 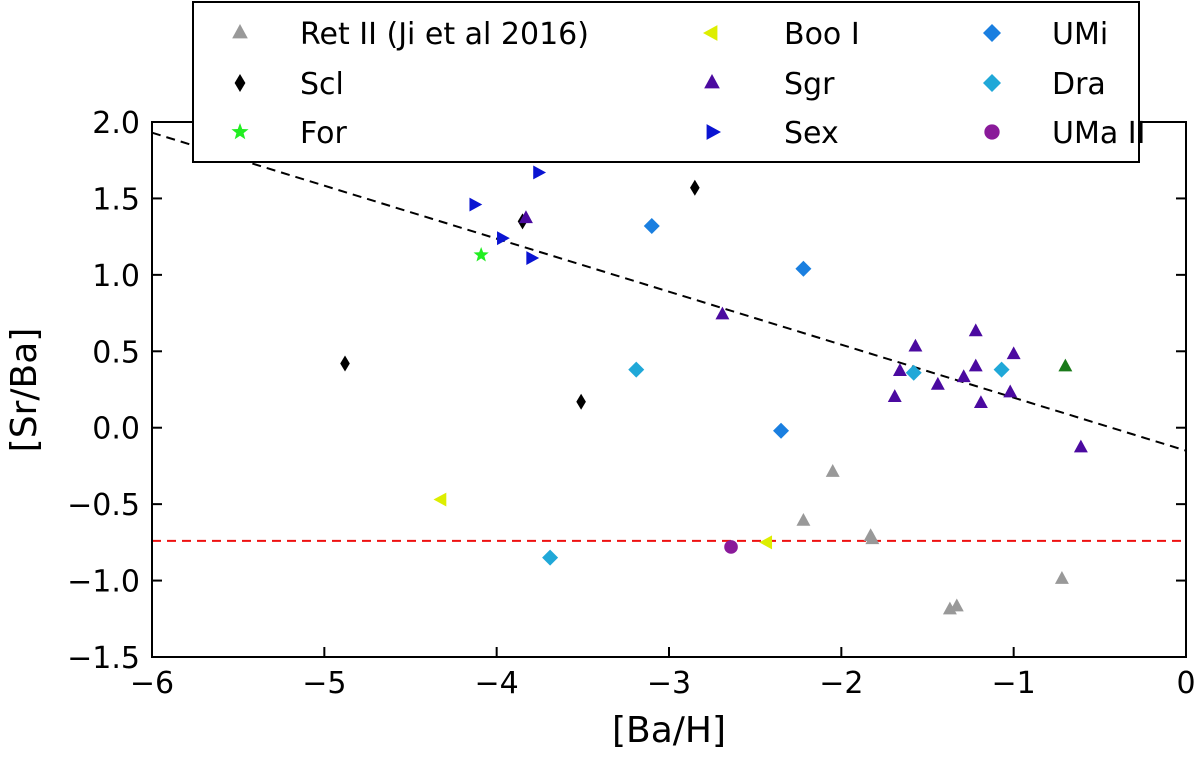 What do you see at coordinates (811, 133) in the screenshot?
I see `legend-label-sex: Sex` at bounding box center [811, 133].